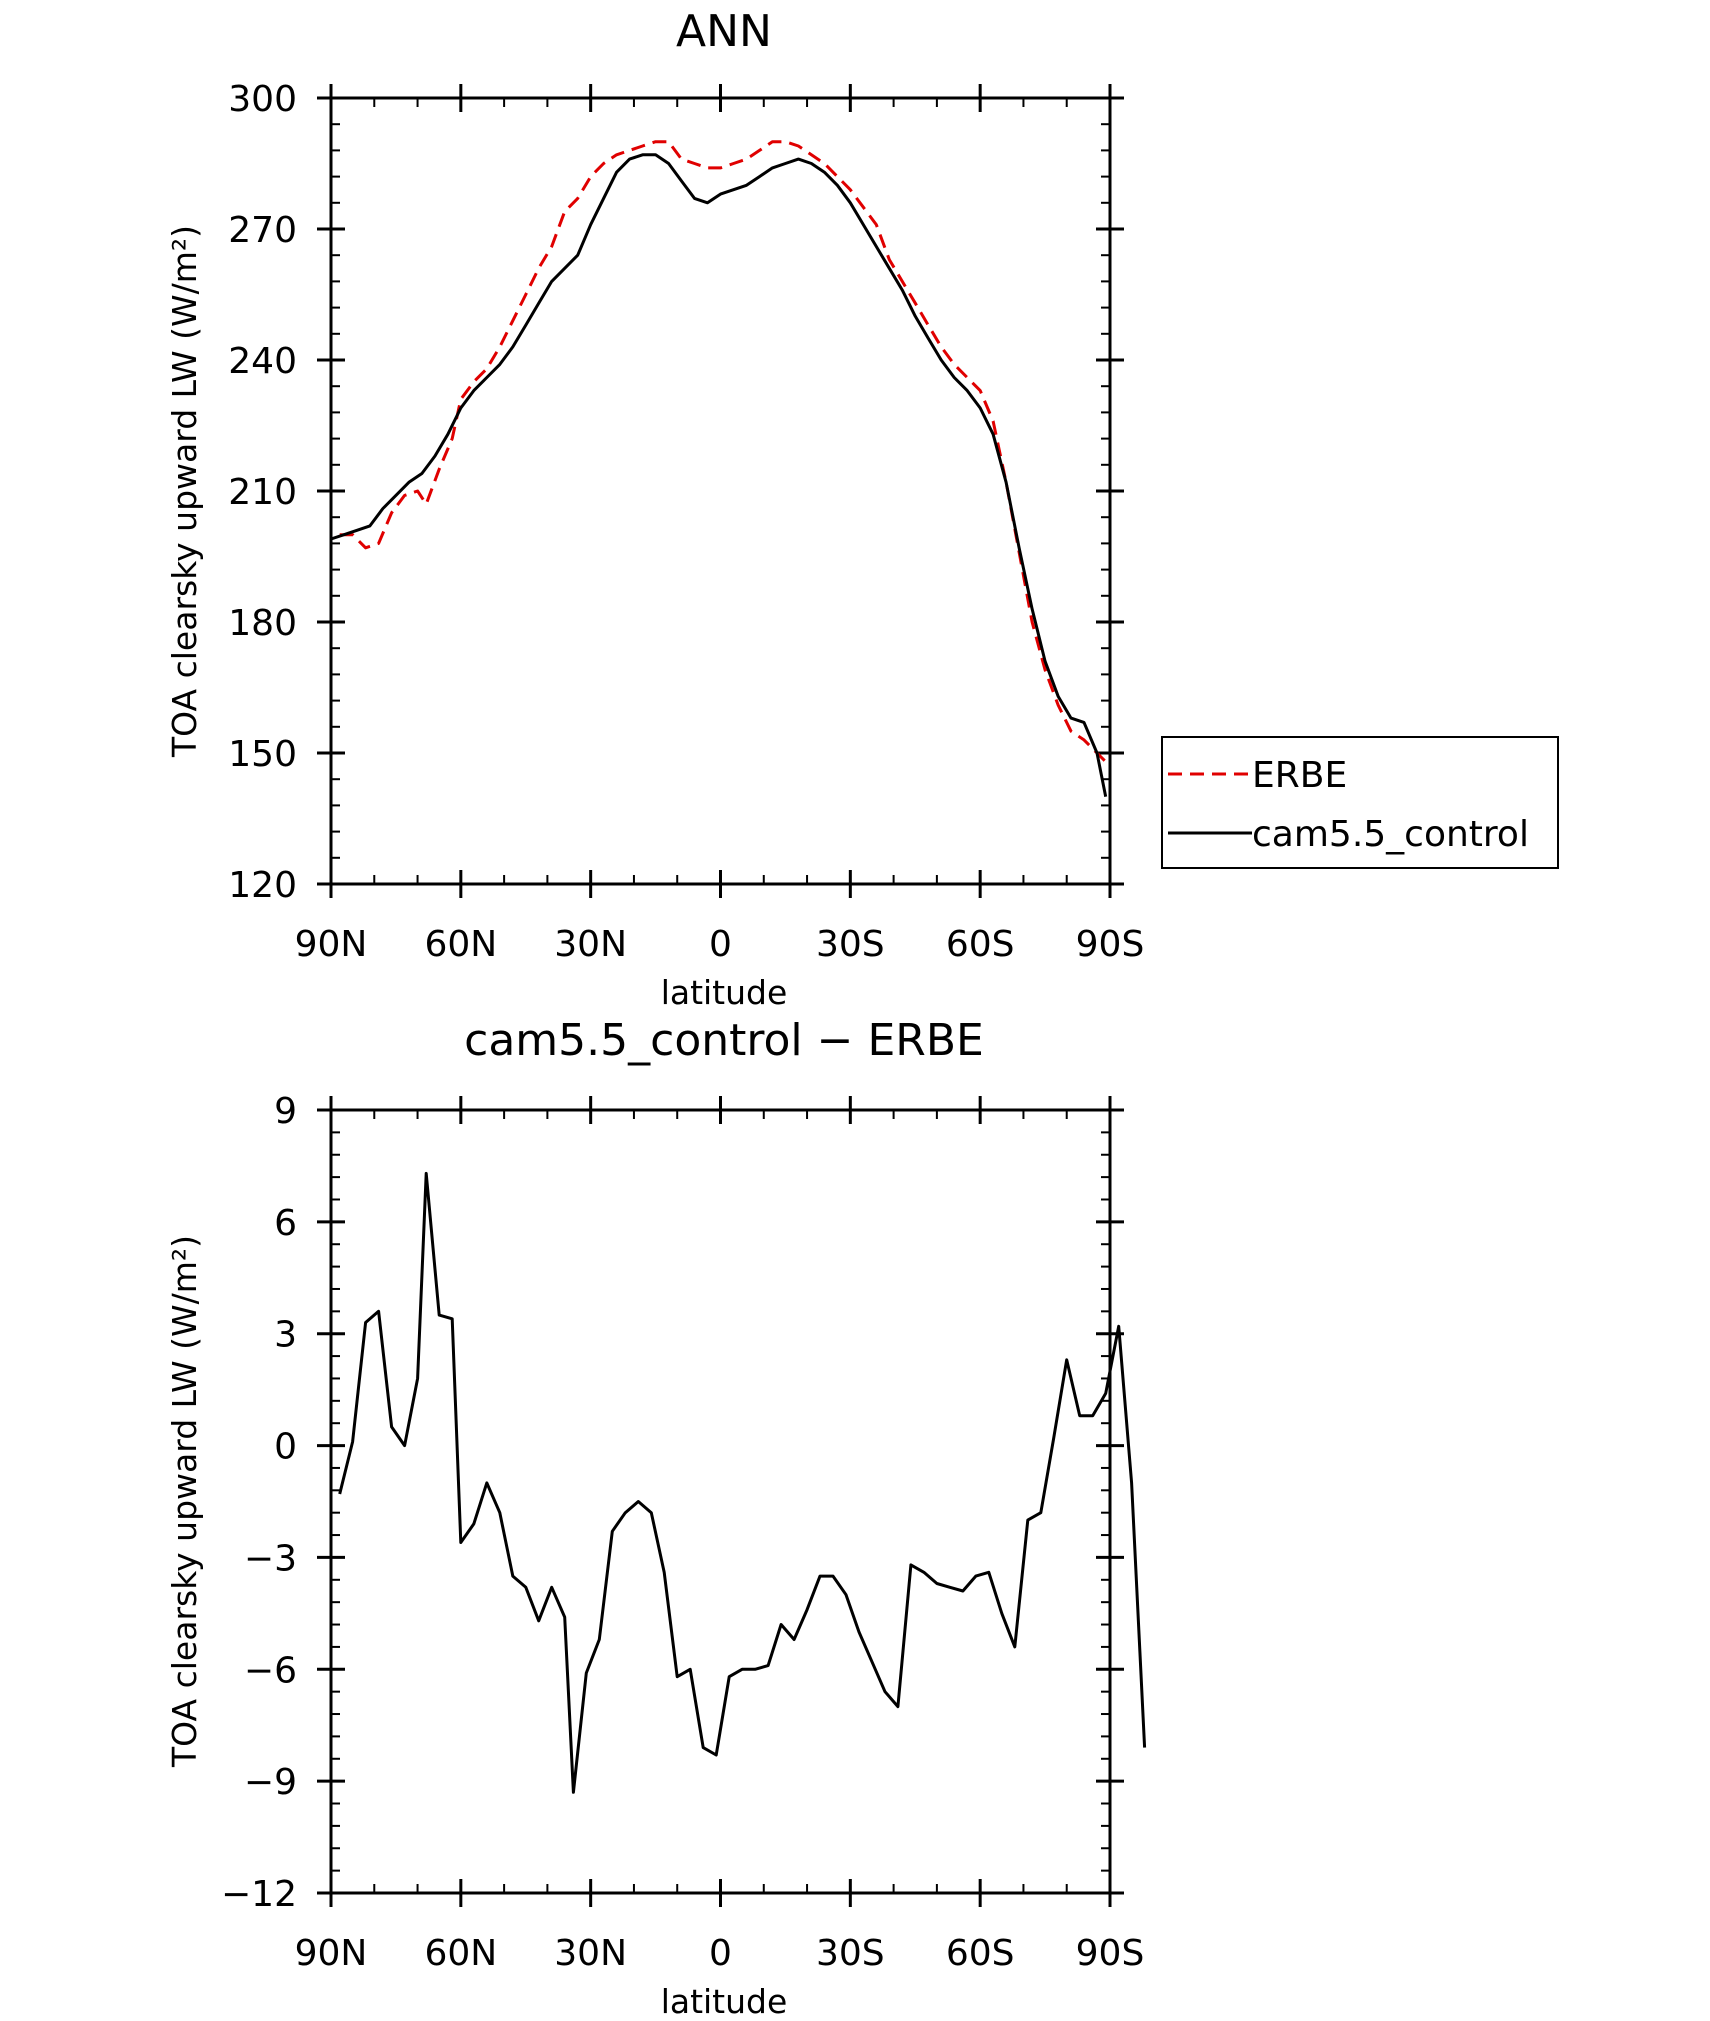  Describe the element at coordinates (262, 230) in the screenshot. I see `y-tick-label: 270` at that location.